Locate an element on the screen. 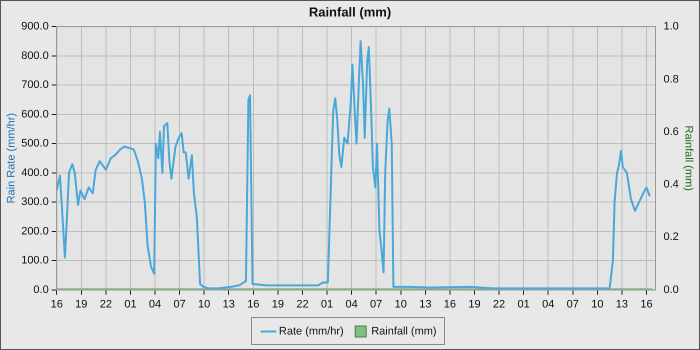 The width and height of the screenshot is (700, 350). y2-tick-label: 0.8 is located at coordinates (671, 79).